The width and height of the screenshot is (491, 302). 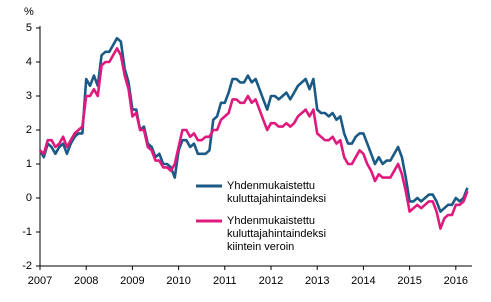 I want to click on y-tick-label: 0, so click(x=29, y=198).